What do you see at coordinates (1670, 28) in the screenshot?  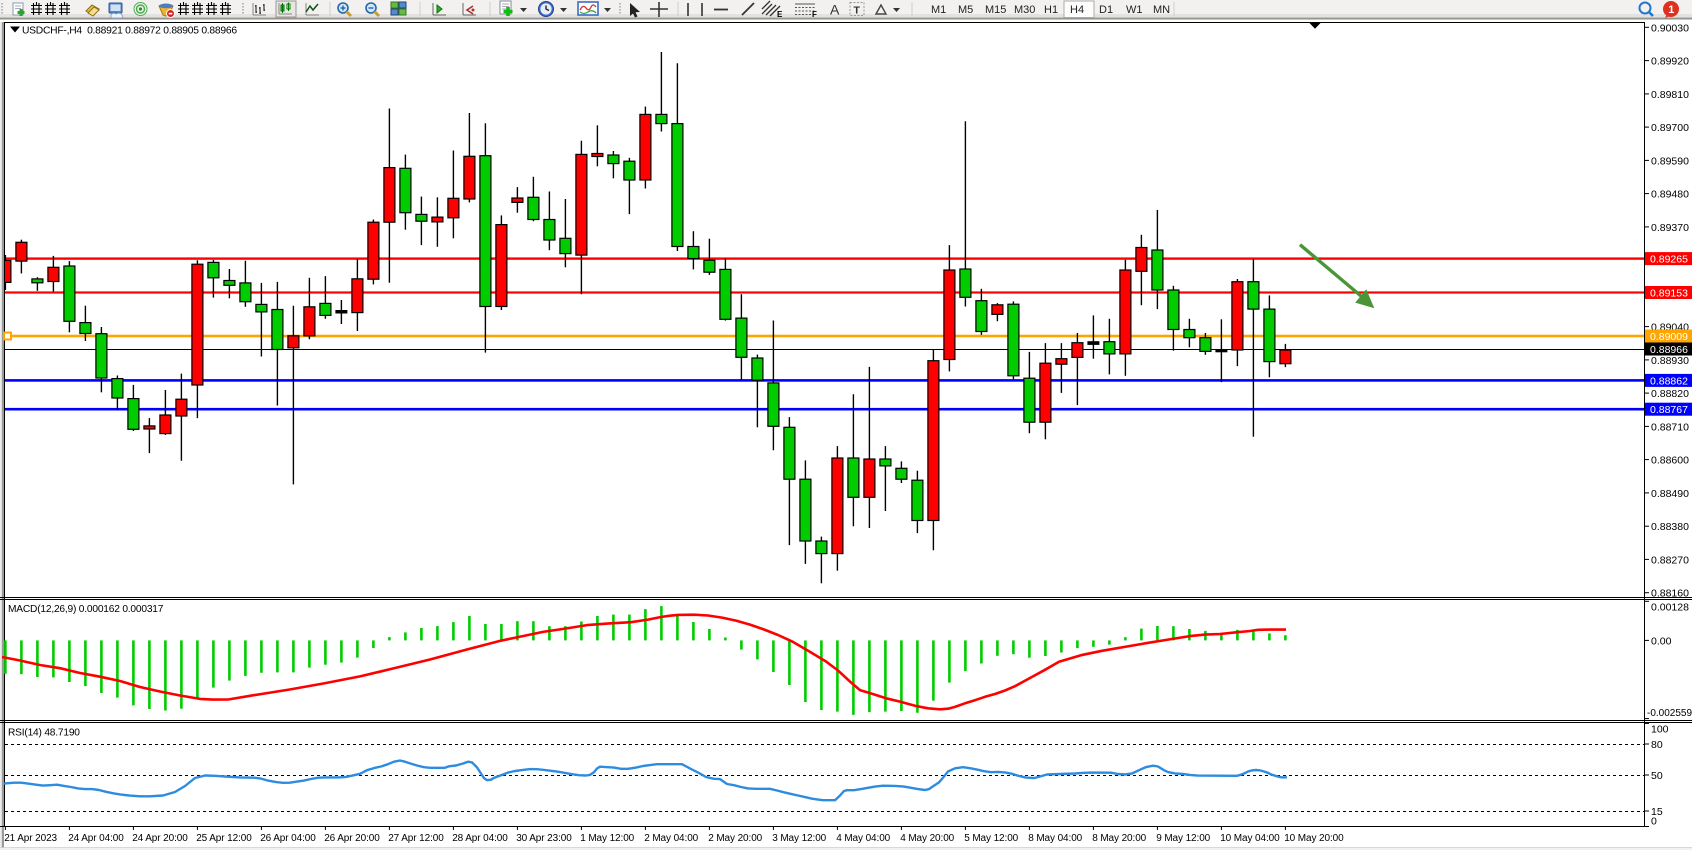 I see `svg-text: 0.90030` at bounding box center [1670, 28].